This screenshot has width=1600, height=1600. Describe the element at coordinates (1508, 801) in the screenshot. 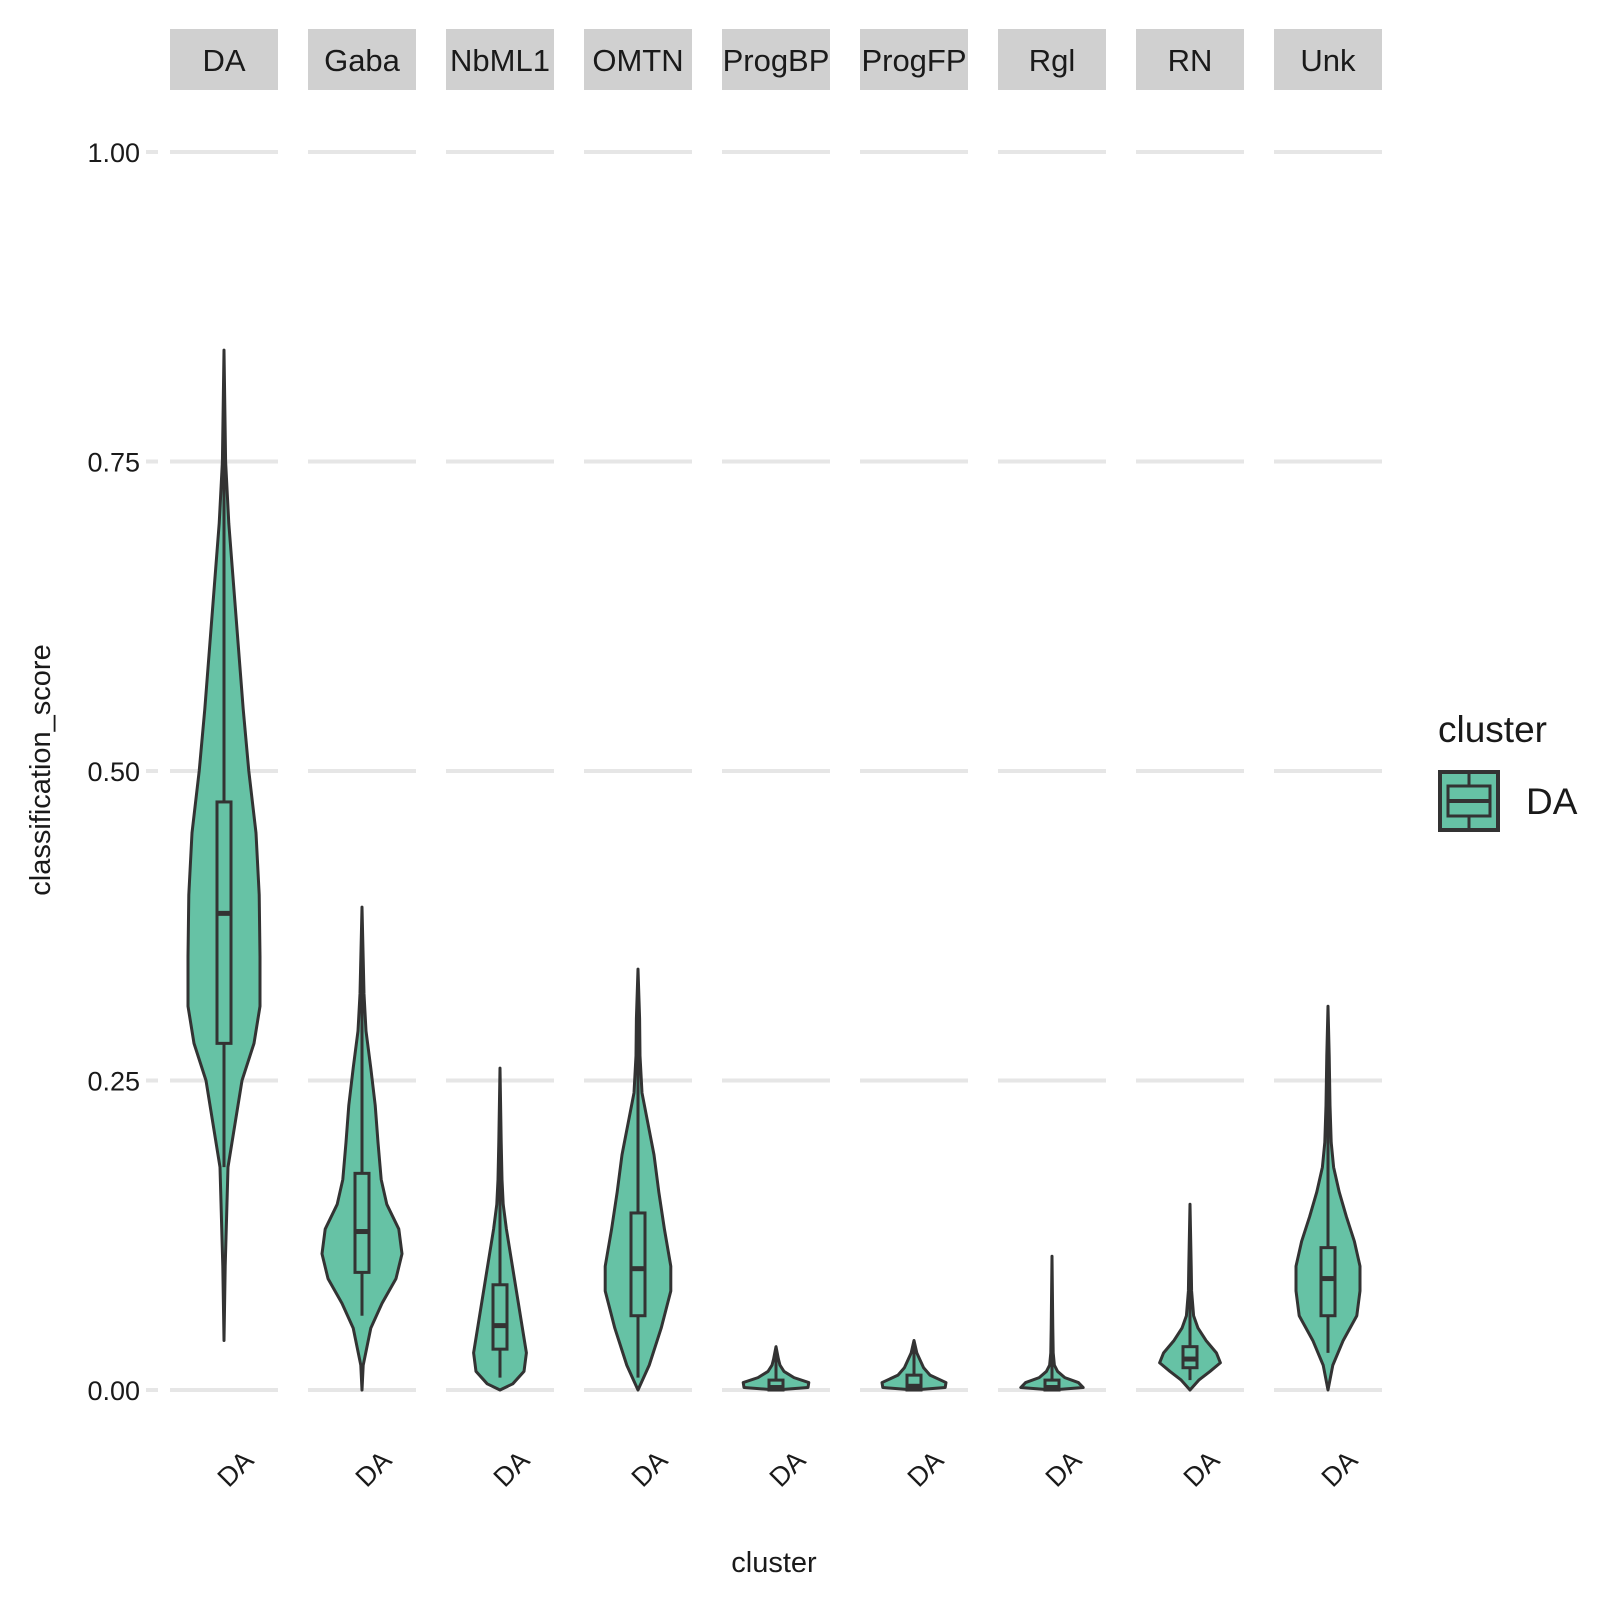

I see `legend-items: DA` at that location.